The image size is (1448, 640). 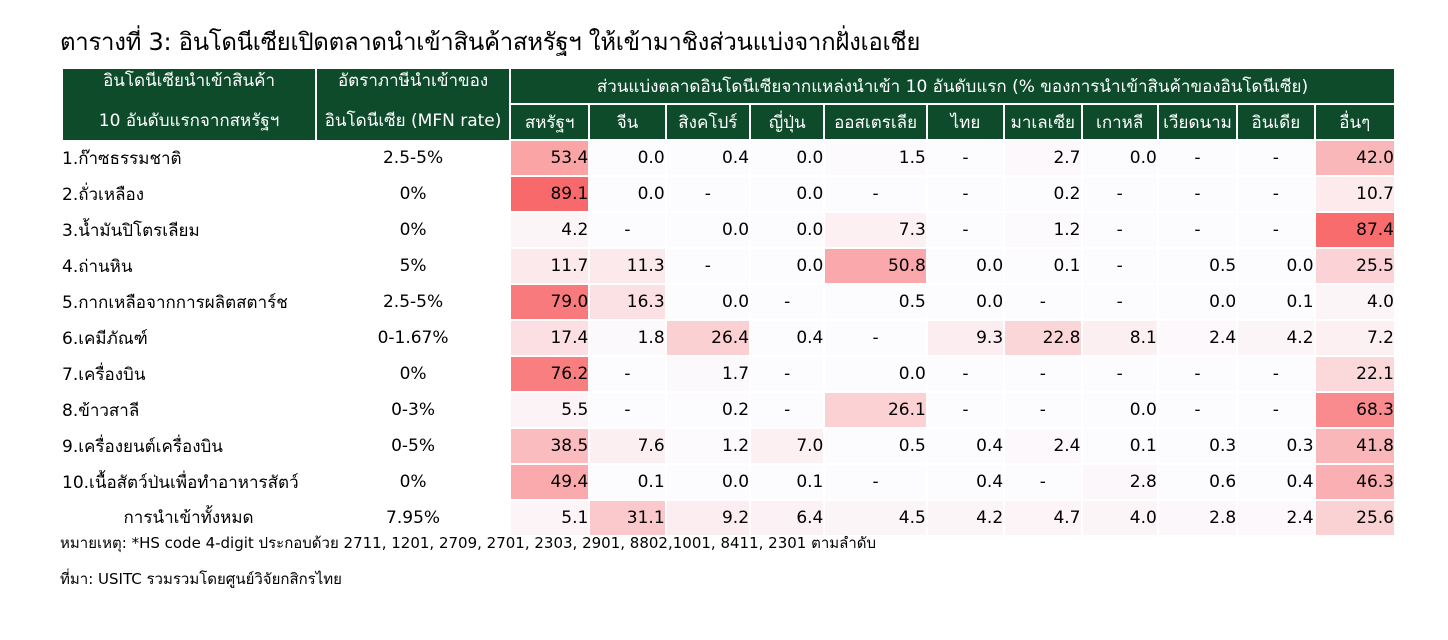 What do you see at coordinates (876, 445) in the screenshot?
I see `share-cell: 0.5` at bounding box center [876, 445].